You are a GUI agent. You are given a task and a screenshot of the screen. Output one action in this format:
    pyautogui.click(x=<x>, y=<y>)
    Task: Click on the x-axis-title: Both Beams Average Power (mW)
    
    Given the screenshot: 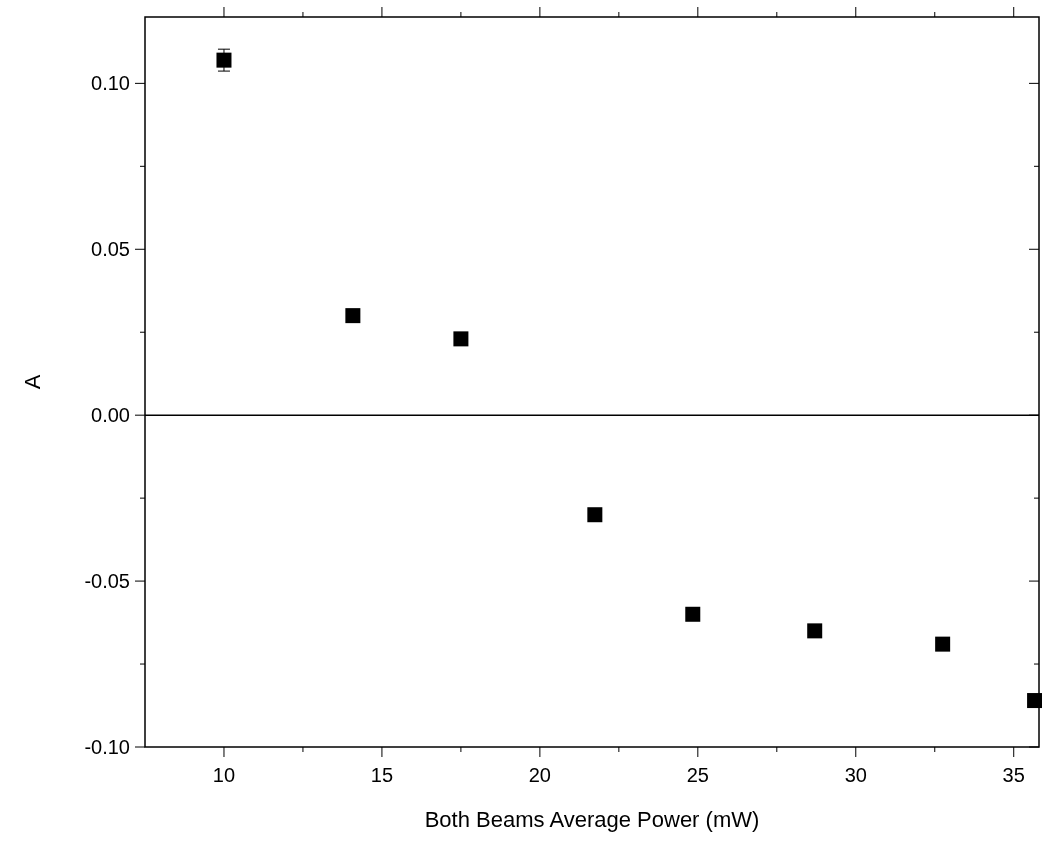 What is the action you would take?
    pyautogui.click(x=592, y=819)
    